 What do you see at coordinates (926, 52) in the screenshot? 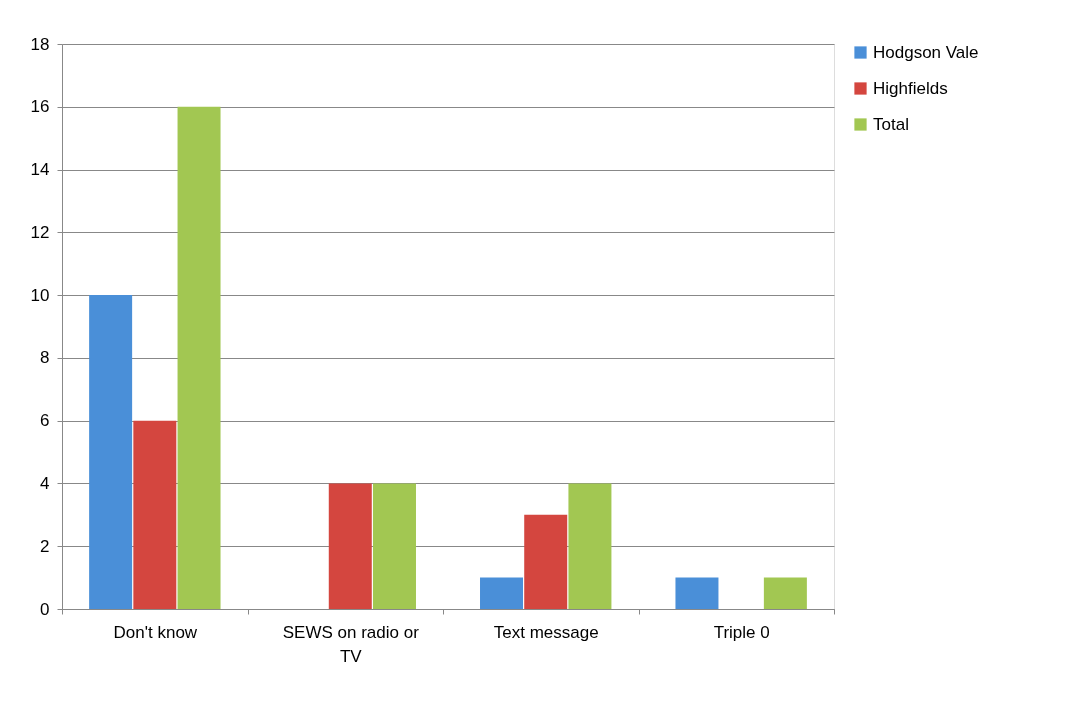
I see `legend-label: Hodgson Vale` at bounding box center [926, 52].